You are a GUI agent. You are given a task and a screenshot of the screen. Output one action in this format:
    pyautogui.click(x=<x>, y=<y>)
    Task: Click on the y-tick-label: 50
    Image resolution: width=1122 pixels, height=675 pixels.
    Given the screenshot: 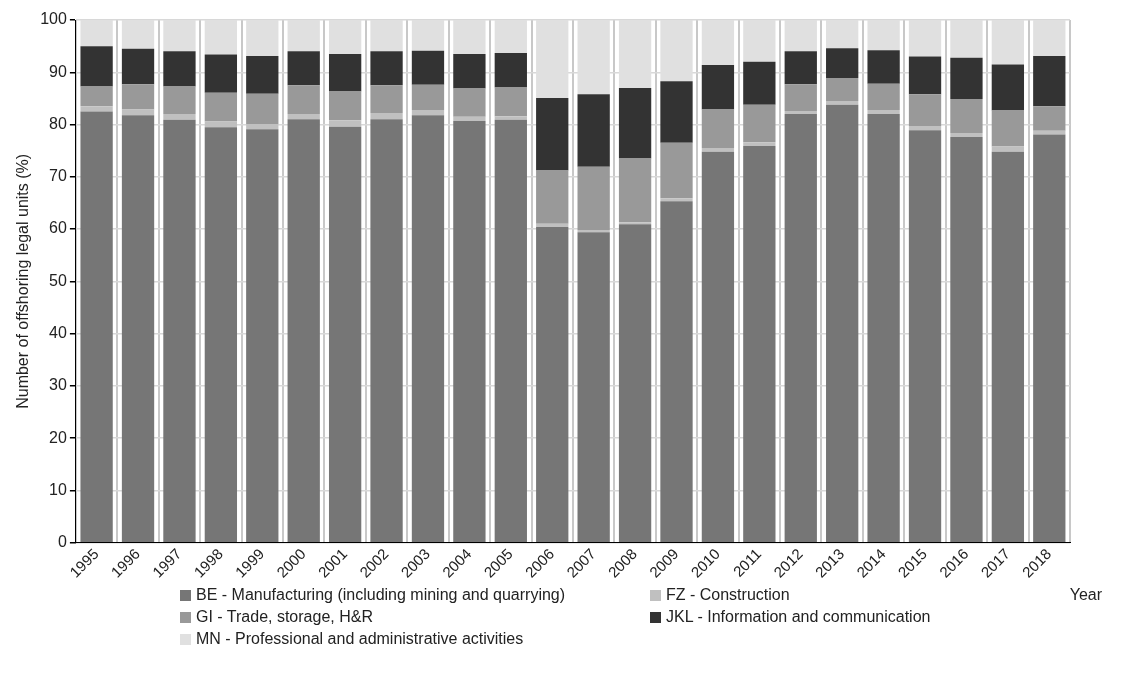 What is the action you would take?
    pyautogui.click(x=58, y=280)
    